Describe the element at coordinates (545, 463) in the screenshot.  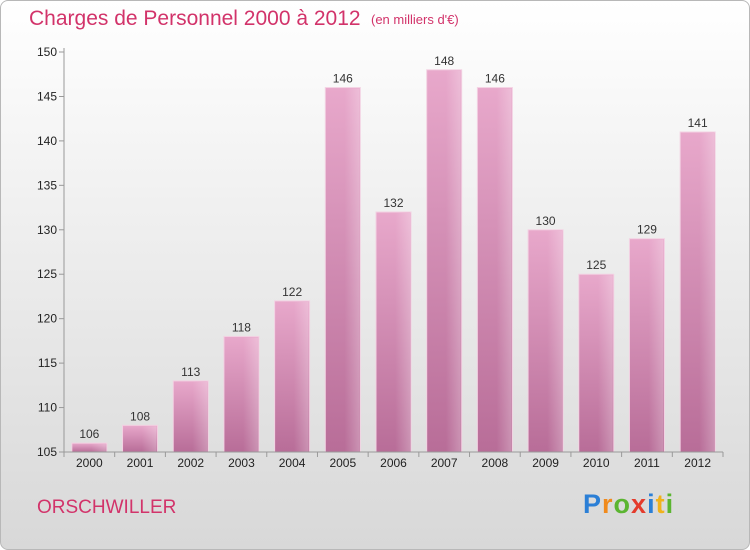
I see `x-tick-label: 2009` at that location.